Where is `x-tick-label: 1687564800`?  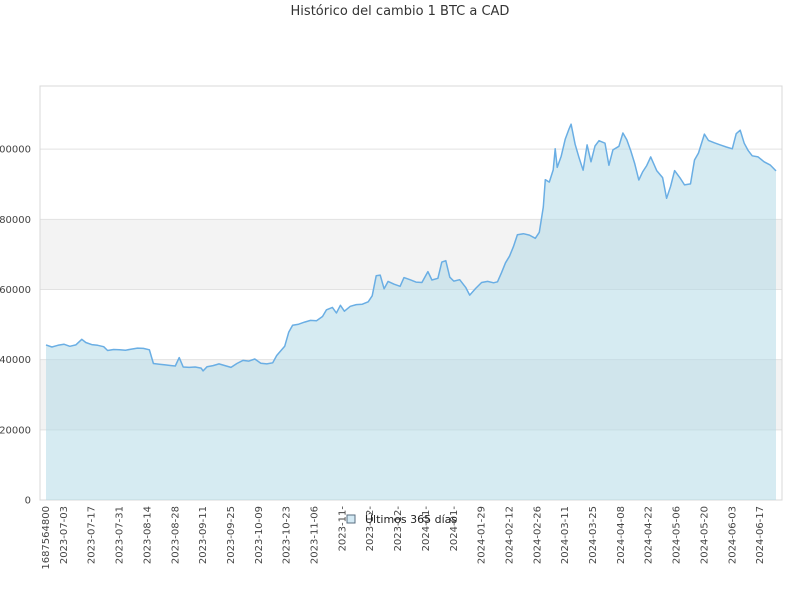 x-tick-label: 1687564800 is located at coordinates (46, 538).